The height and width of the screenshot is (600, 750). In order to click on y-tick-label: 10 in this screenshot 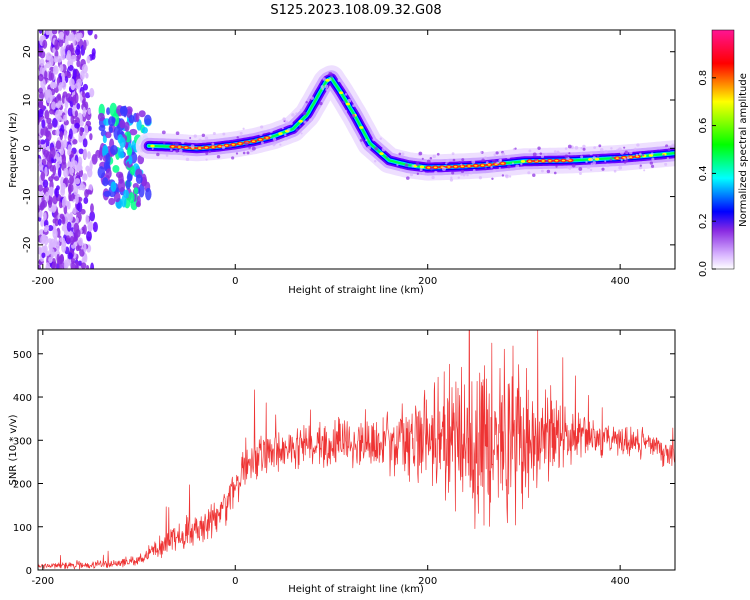, I will do `click(27, 100)`.